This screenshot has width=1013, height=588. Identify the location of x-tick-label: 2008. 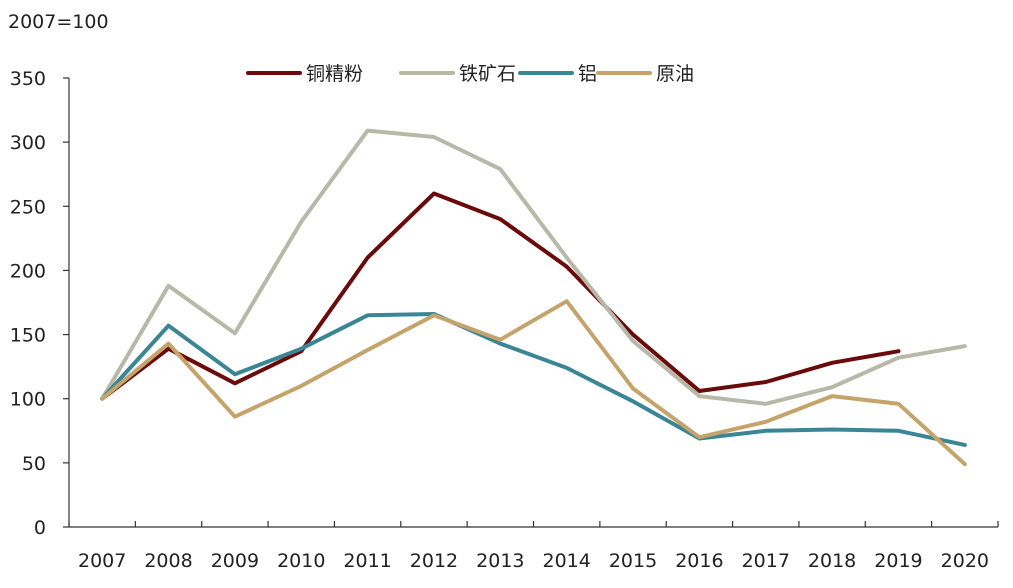
(168, 561).